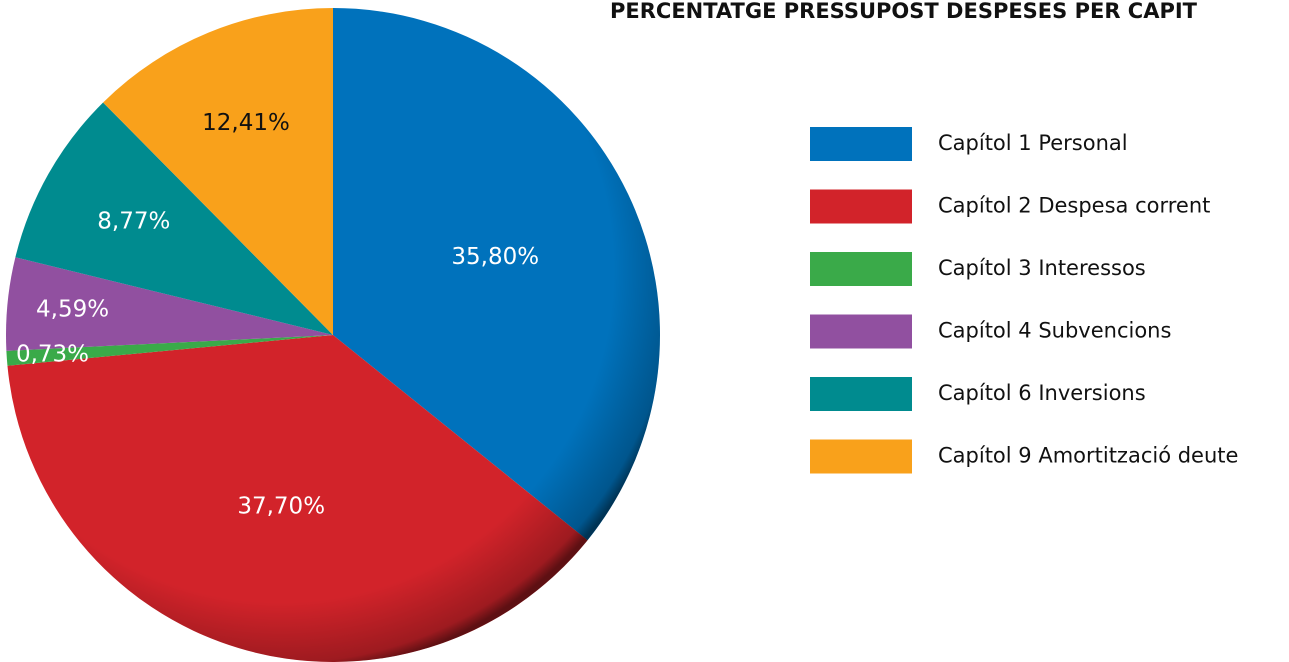  Describe the element at coordinates (52, 355) in the screenshot. I see `value-label: 0,73%` at that location.